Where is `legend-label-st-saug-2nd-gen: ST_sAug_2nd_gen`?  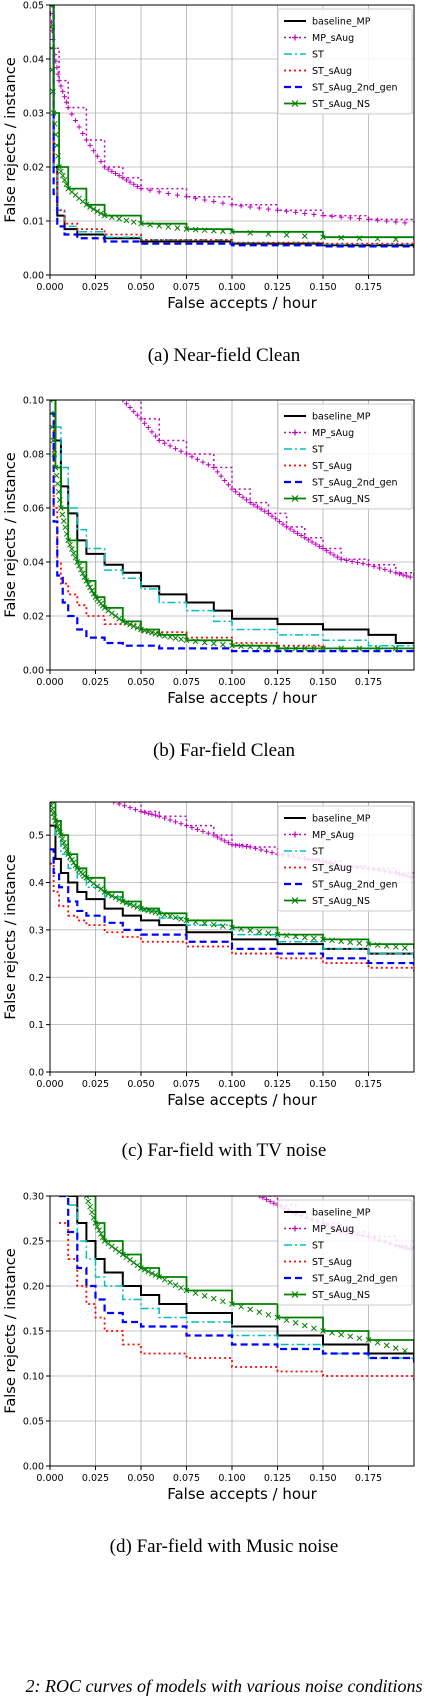 legend-label-st-saug-2nd-gen: ST_sAug_2nd_gen is located at coordinates (355, 483).